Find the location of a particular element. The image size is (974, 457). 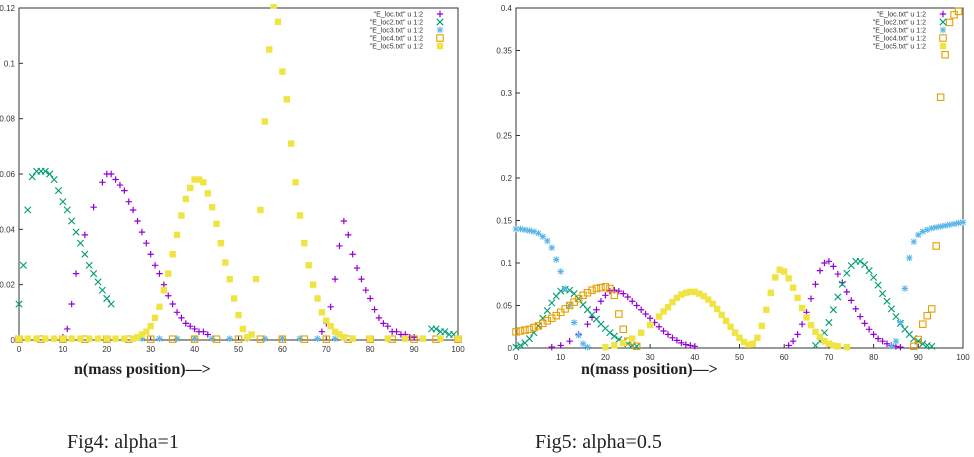

fig1-legend-label: "E_loc.txt" u 1:2 is located at coordinates (901, 15).